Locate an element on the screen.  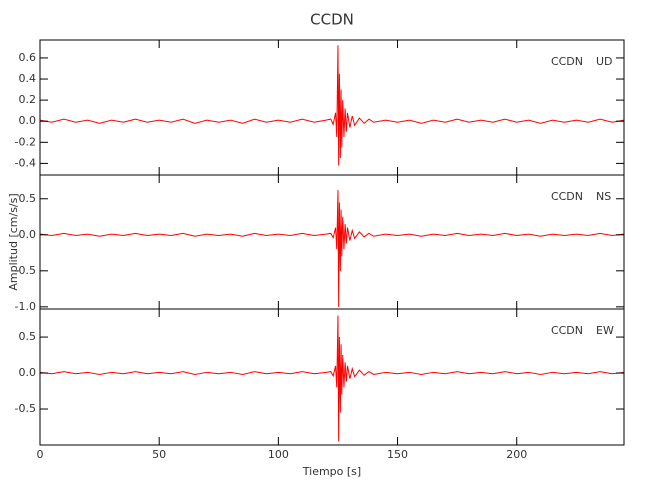
y-tick-label: 0.6 is located at coordinates (28, 57).